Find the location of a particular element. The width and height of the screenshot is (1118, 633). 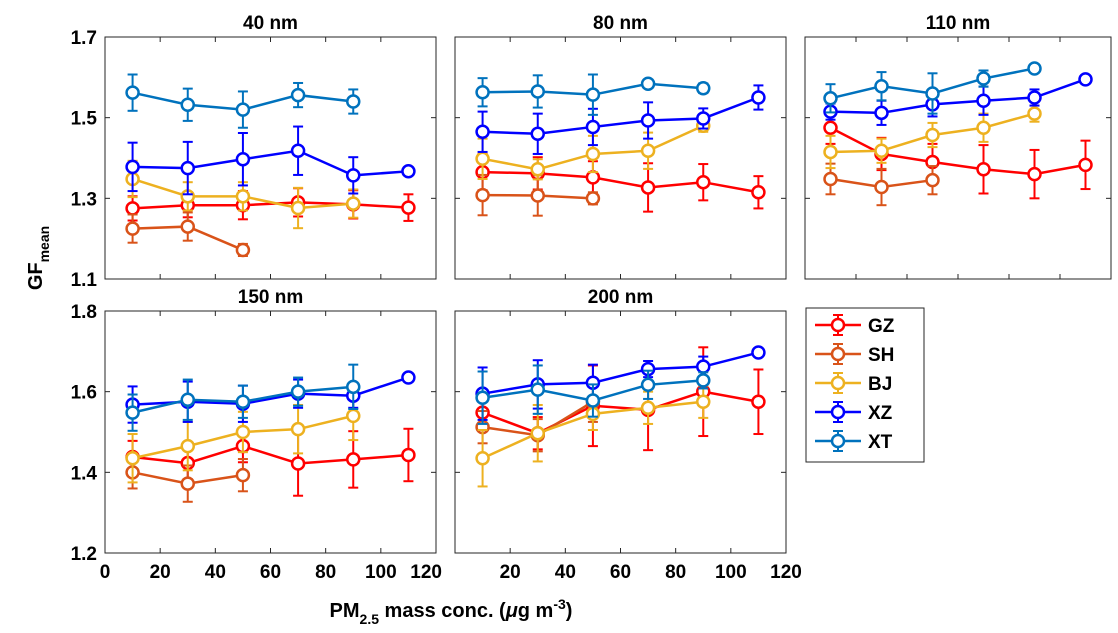

x-axis-label-sub: 2.5 is located at coordinates (370, 619).